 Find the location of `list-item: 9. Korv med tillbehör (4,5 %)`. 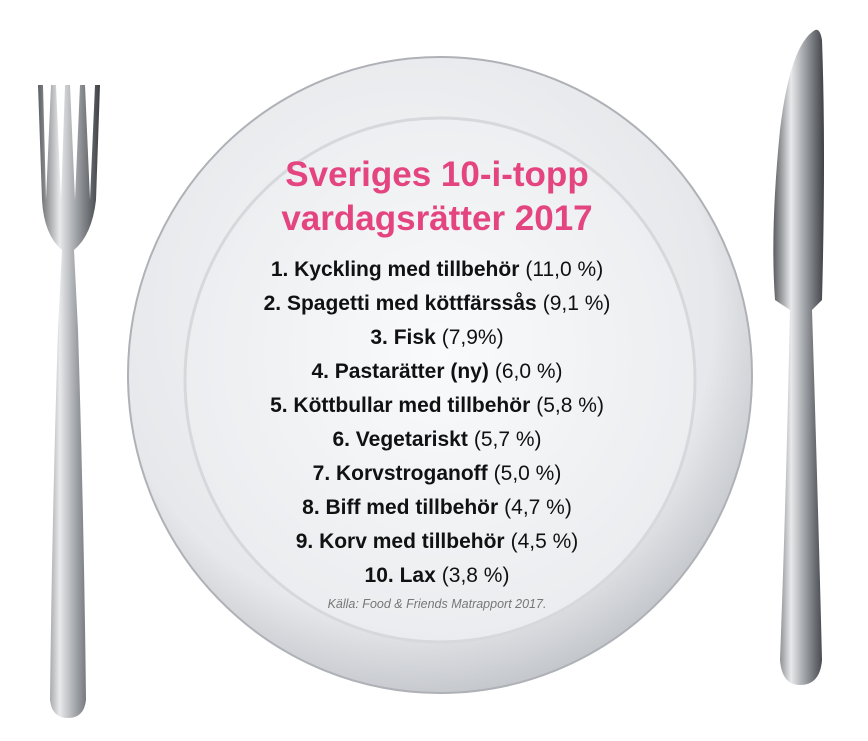

list-item: 9. Korv med tillbehör (4,5 %) is located at coordinates (437, 541).